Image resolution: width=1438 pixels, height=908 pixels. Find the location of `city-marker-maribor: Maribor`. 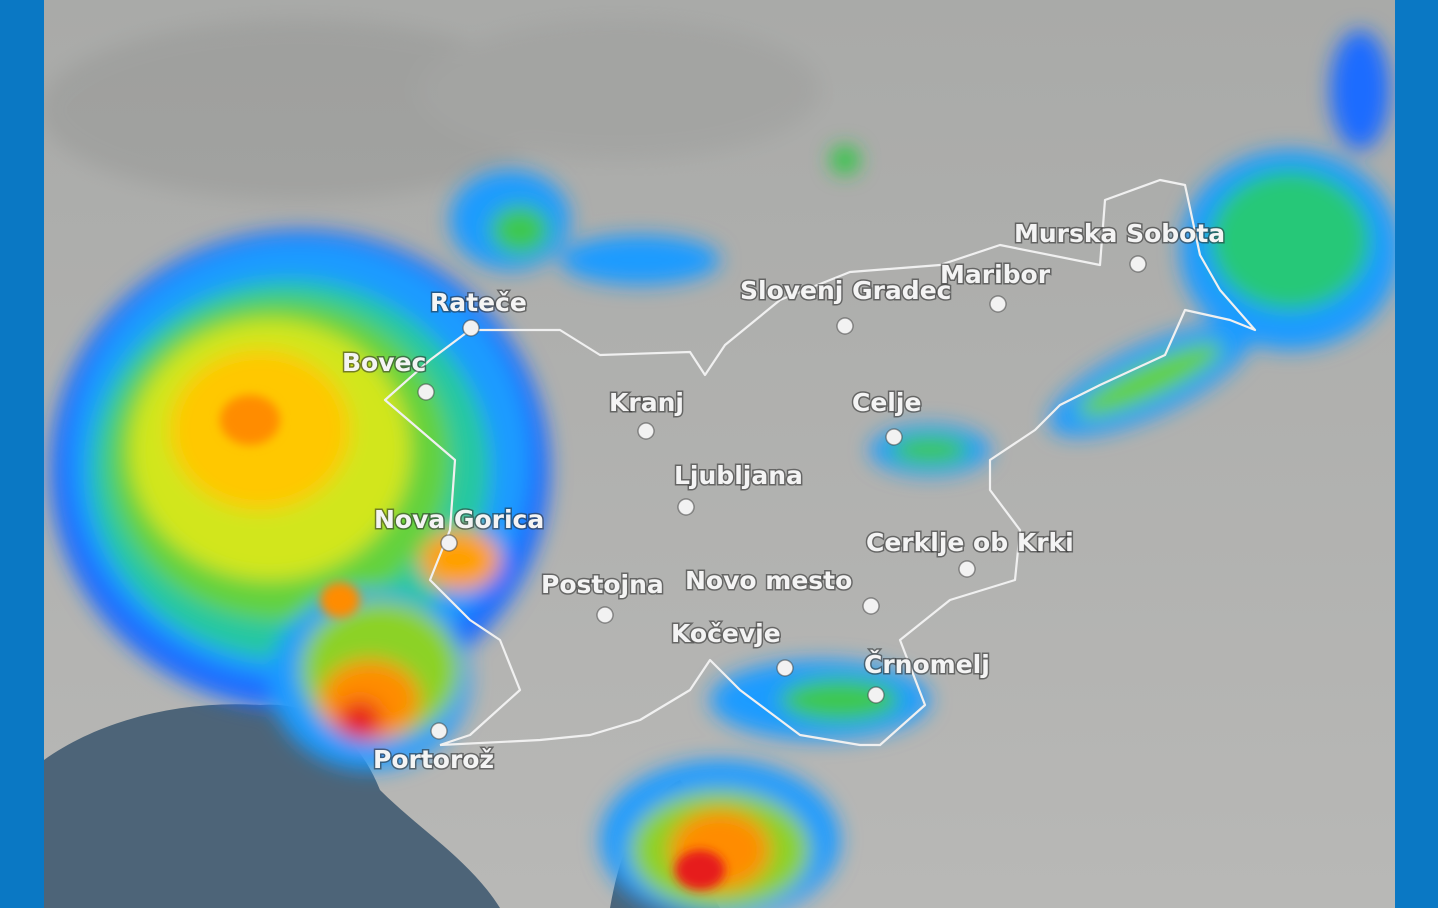

city-marker-maribor: Maribor is located at coordinates (995, 286).